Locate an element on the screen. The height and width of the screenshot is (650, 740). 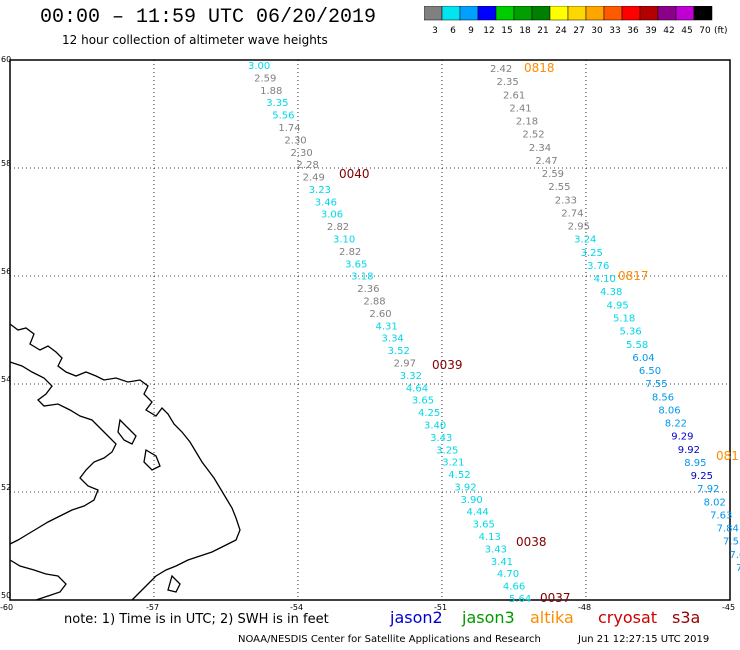
coastline-main is located at coordinates (125, 462).